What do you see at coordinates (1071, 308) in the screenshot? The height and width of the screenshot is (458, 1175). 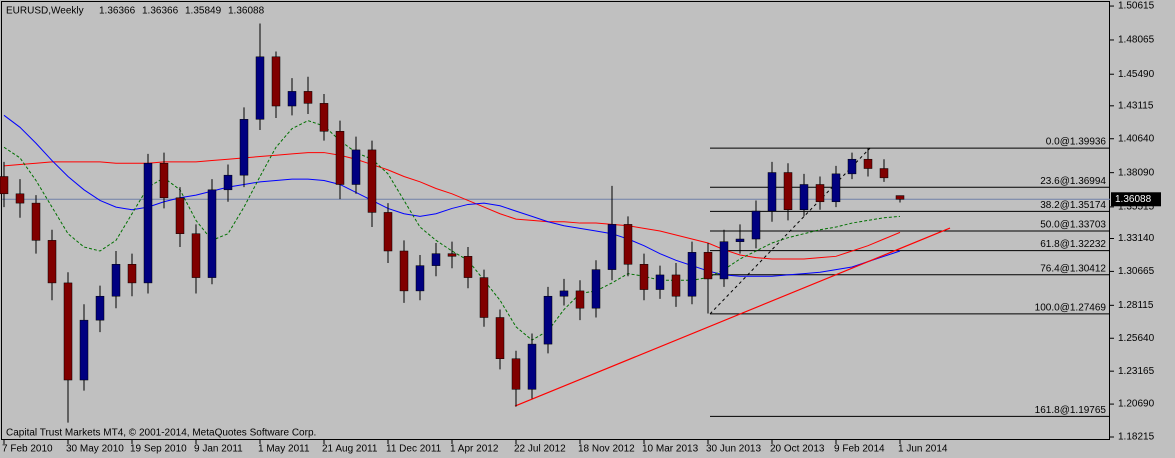 I see `fib-label: 100.0@1.27469` at bounding box center [1071, 308].